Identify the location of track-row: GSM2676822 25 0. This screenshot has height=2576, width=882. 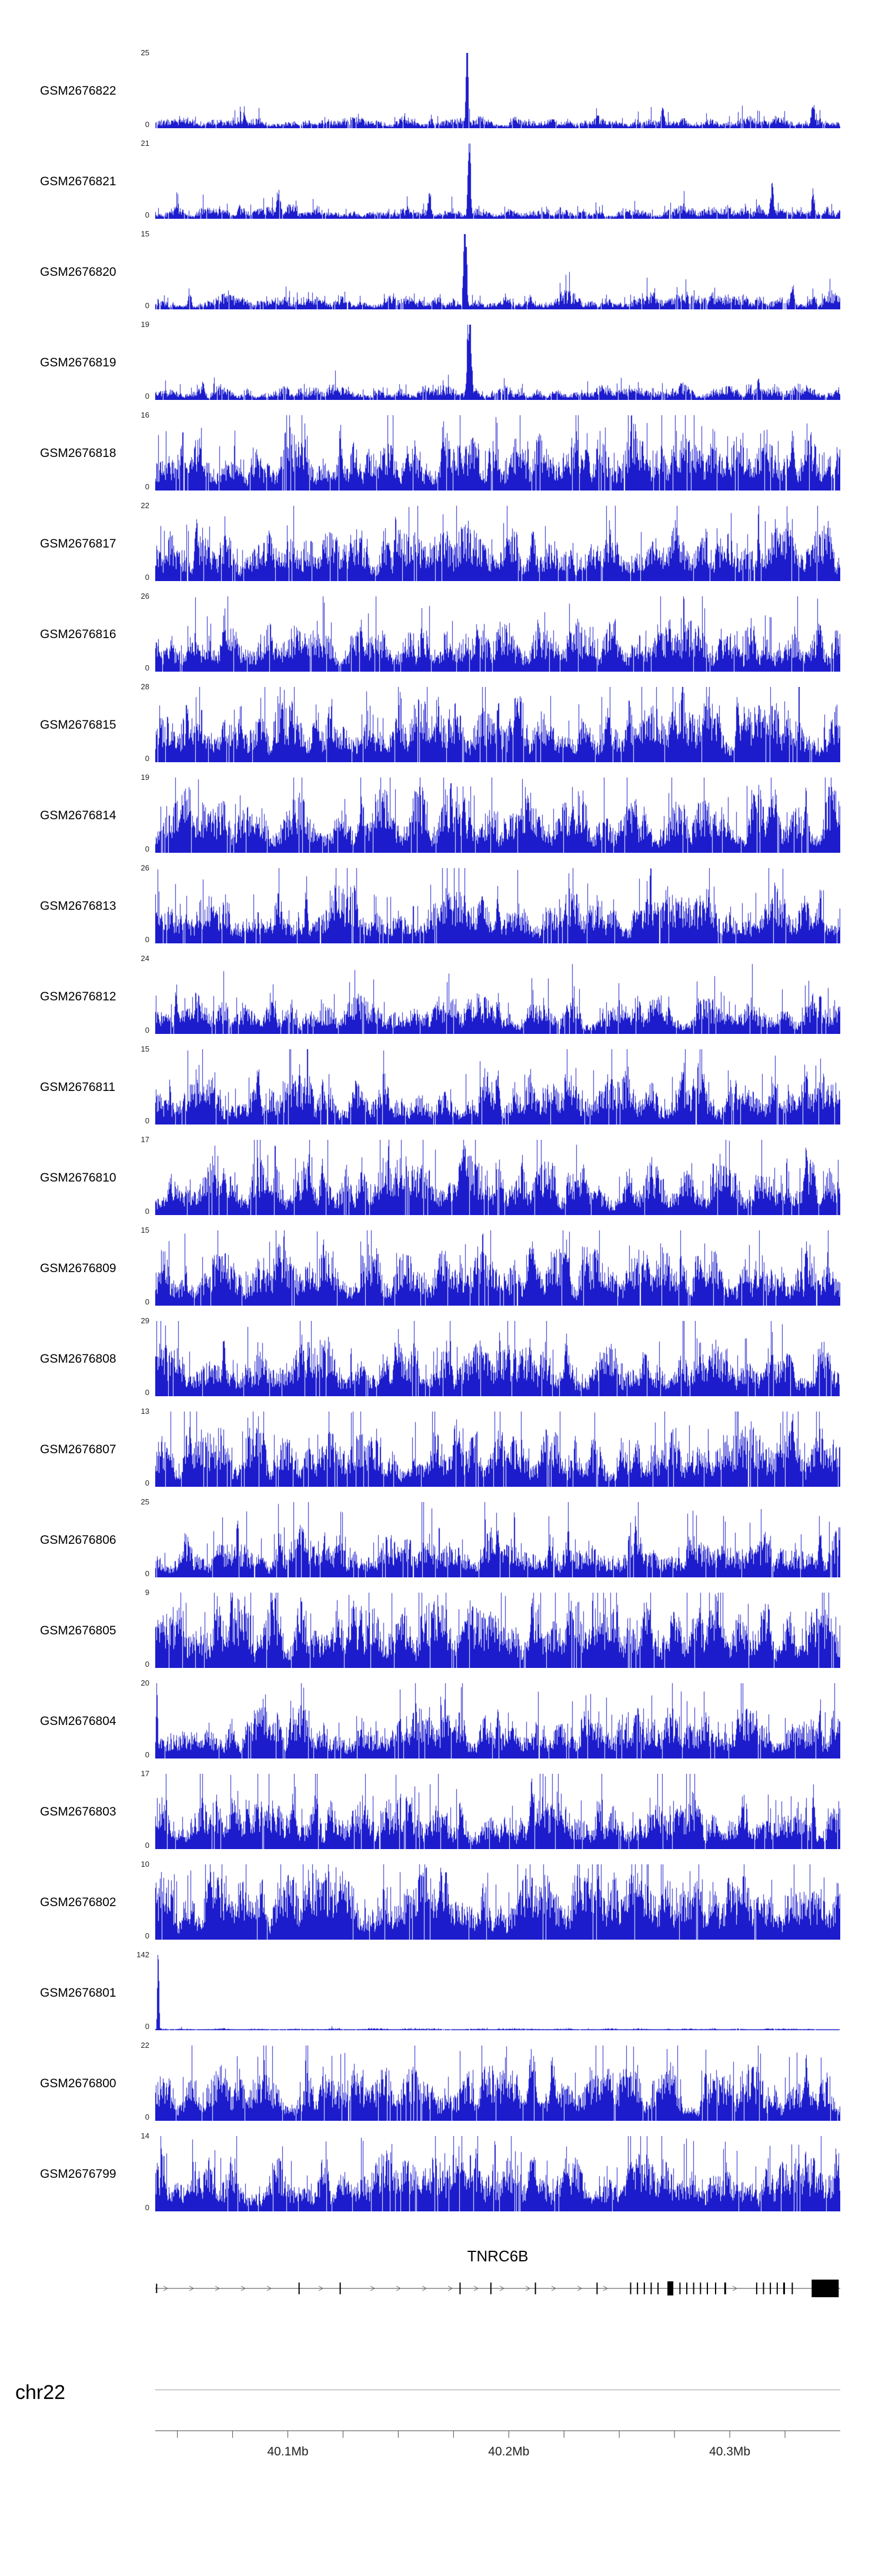
(441, 86).